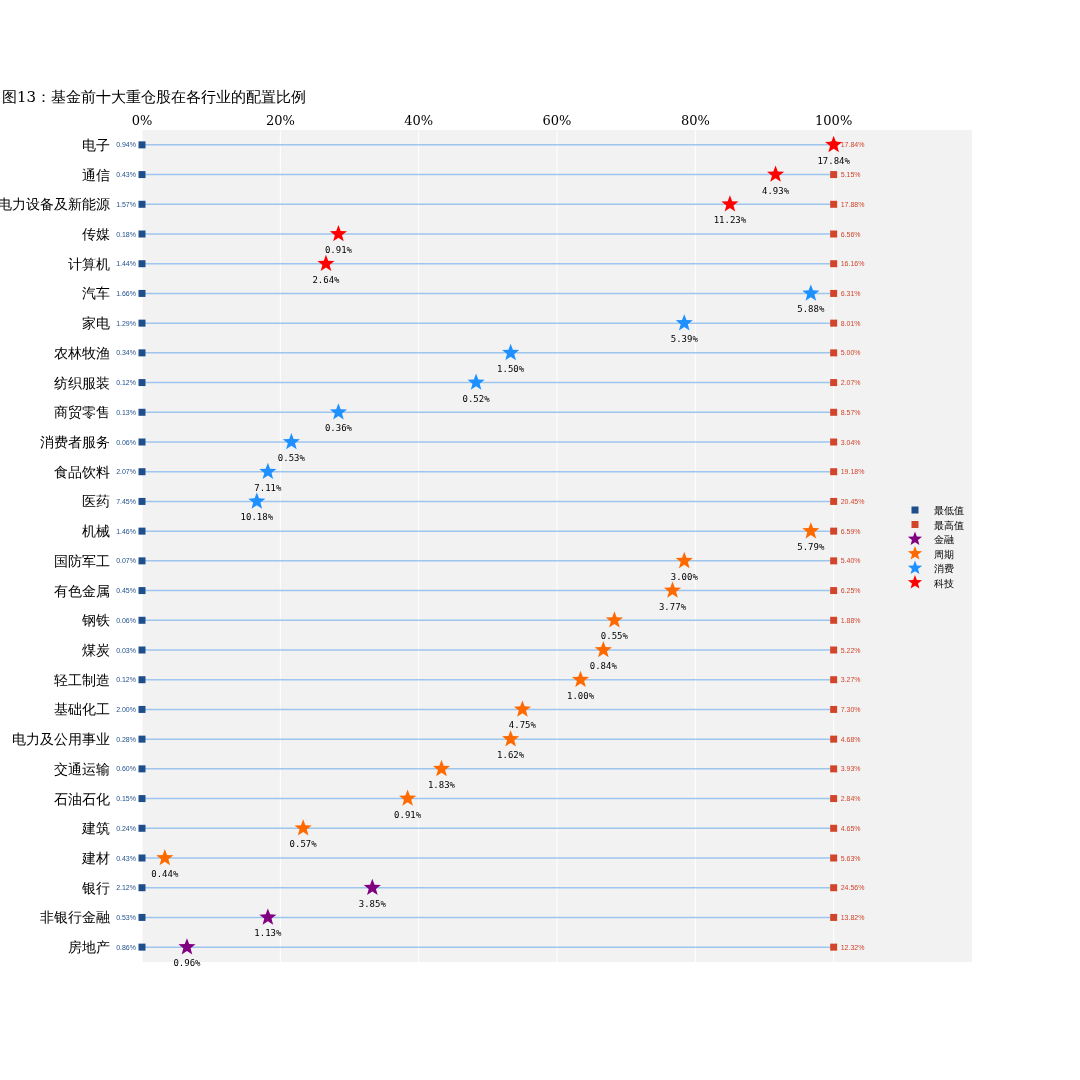  Describe the element at coordinates (142, 120) in the screenshot. I see `x-tick-label: 0%` at that location.